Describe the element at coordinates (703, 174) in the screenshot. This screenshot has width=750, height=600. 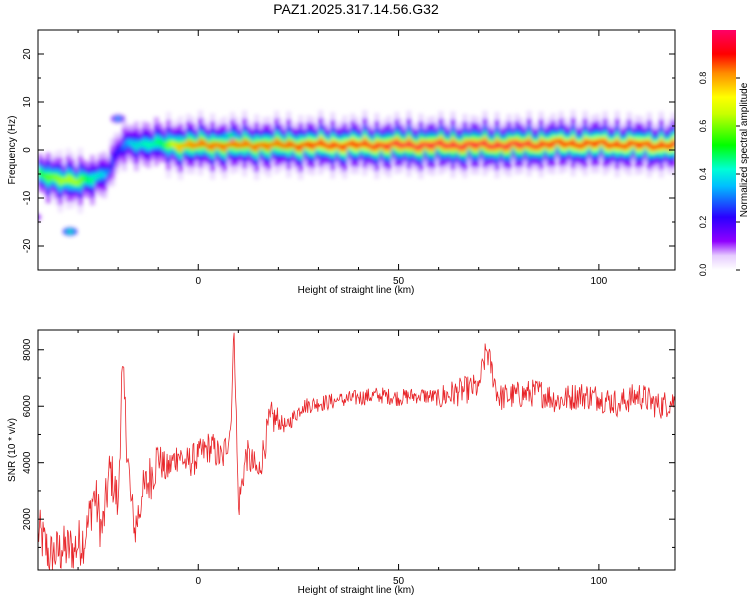
I see `colorbar-tick-label: 0.4` at that location.